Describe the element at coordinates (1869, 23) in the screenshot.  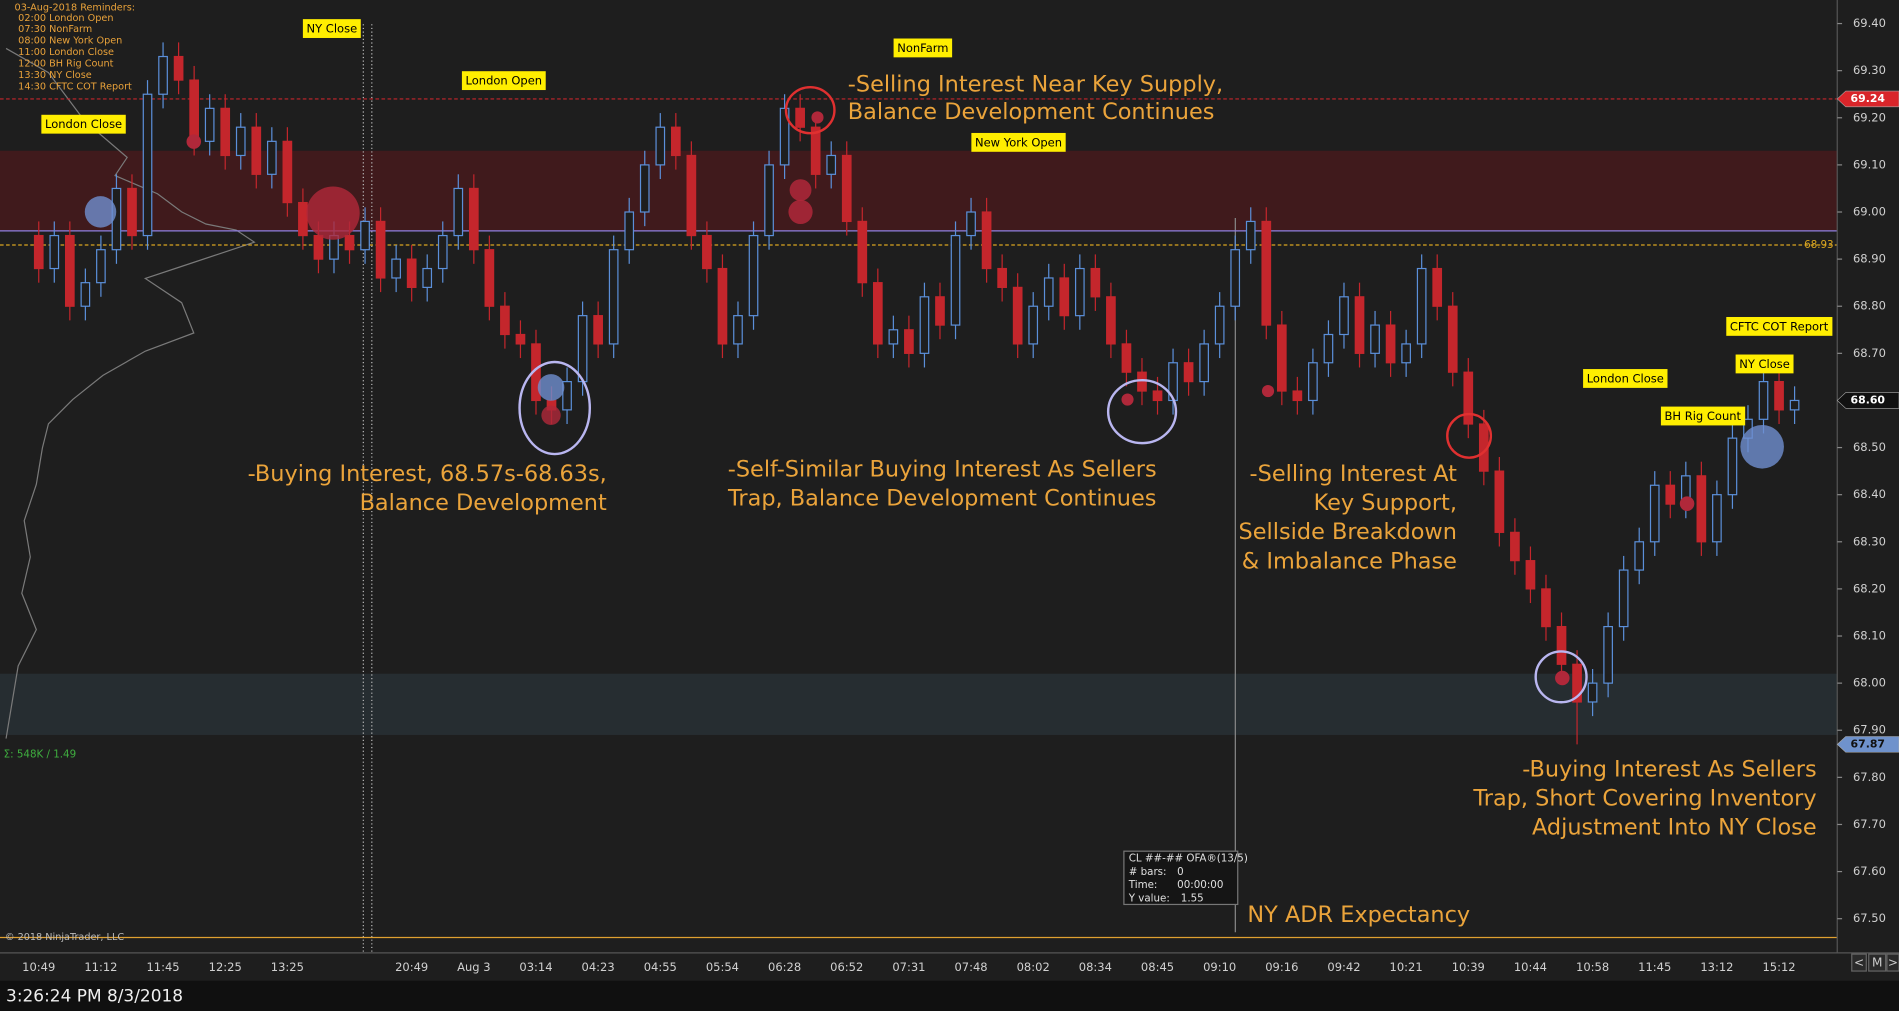
I see `y-tick-label: 69.40` at that location.